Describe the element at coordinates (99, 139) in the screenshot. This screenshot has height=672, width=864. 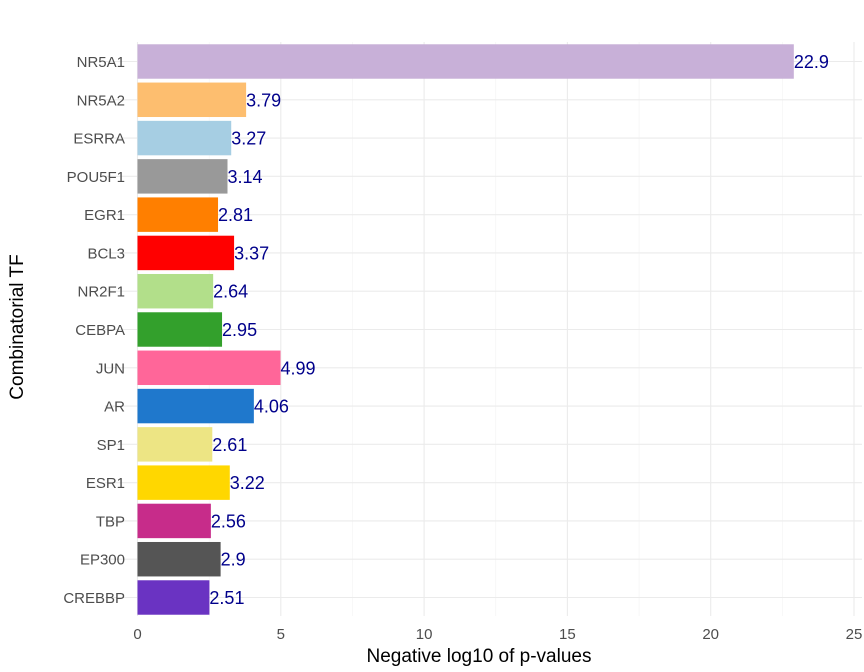
I see `y-tick-label: ESRRA` at that location.